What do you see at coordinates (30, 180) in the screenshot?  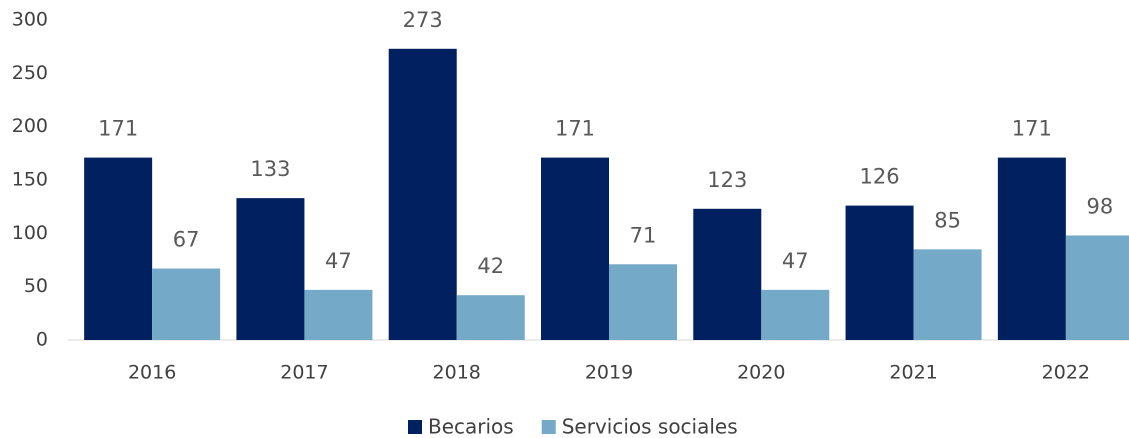 I see `y-tick-label: 150` at bounding box center [30, 180].